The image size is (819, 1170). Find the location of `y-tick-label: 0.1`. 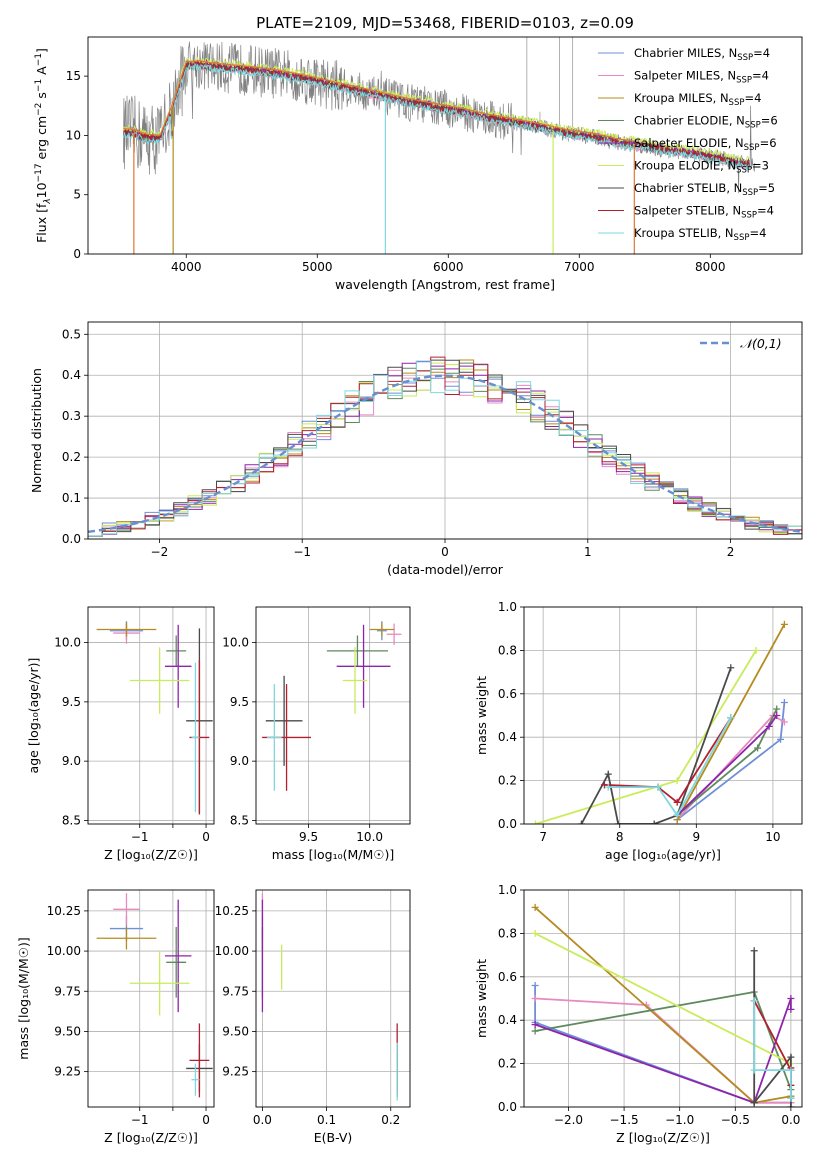

y-tick-label: 0.1 is located at coordinates (71, 498).